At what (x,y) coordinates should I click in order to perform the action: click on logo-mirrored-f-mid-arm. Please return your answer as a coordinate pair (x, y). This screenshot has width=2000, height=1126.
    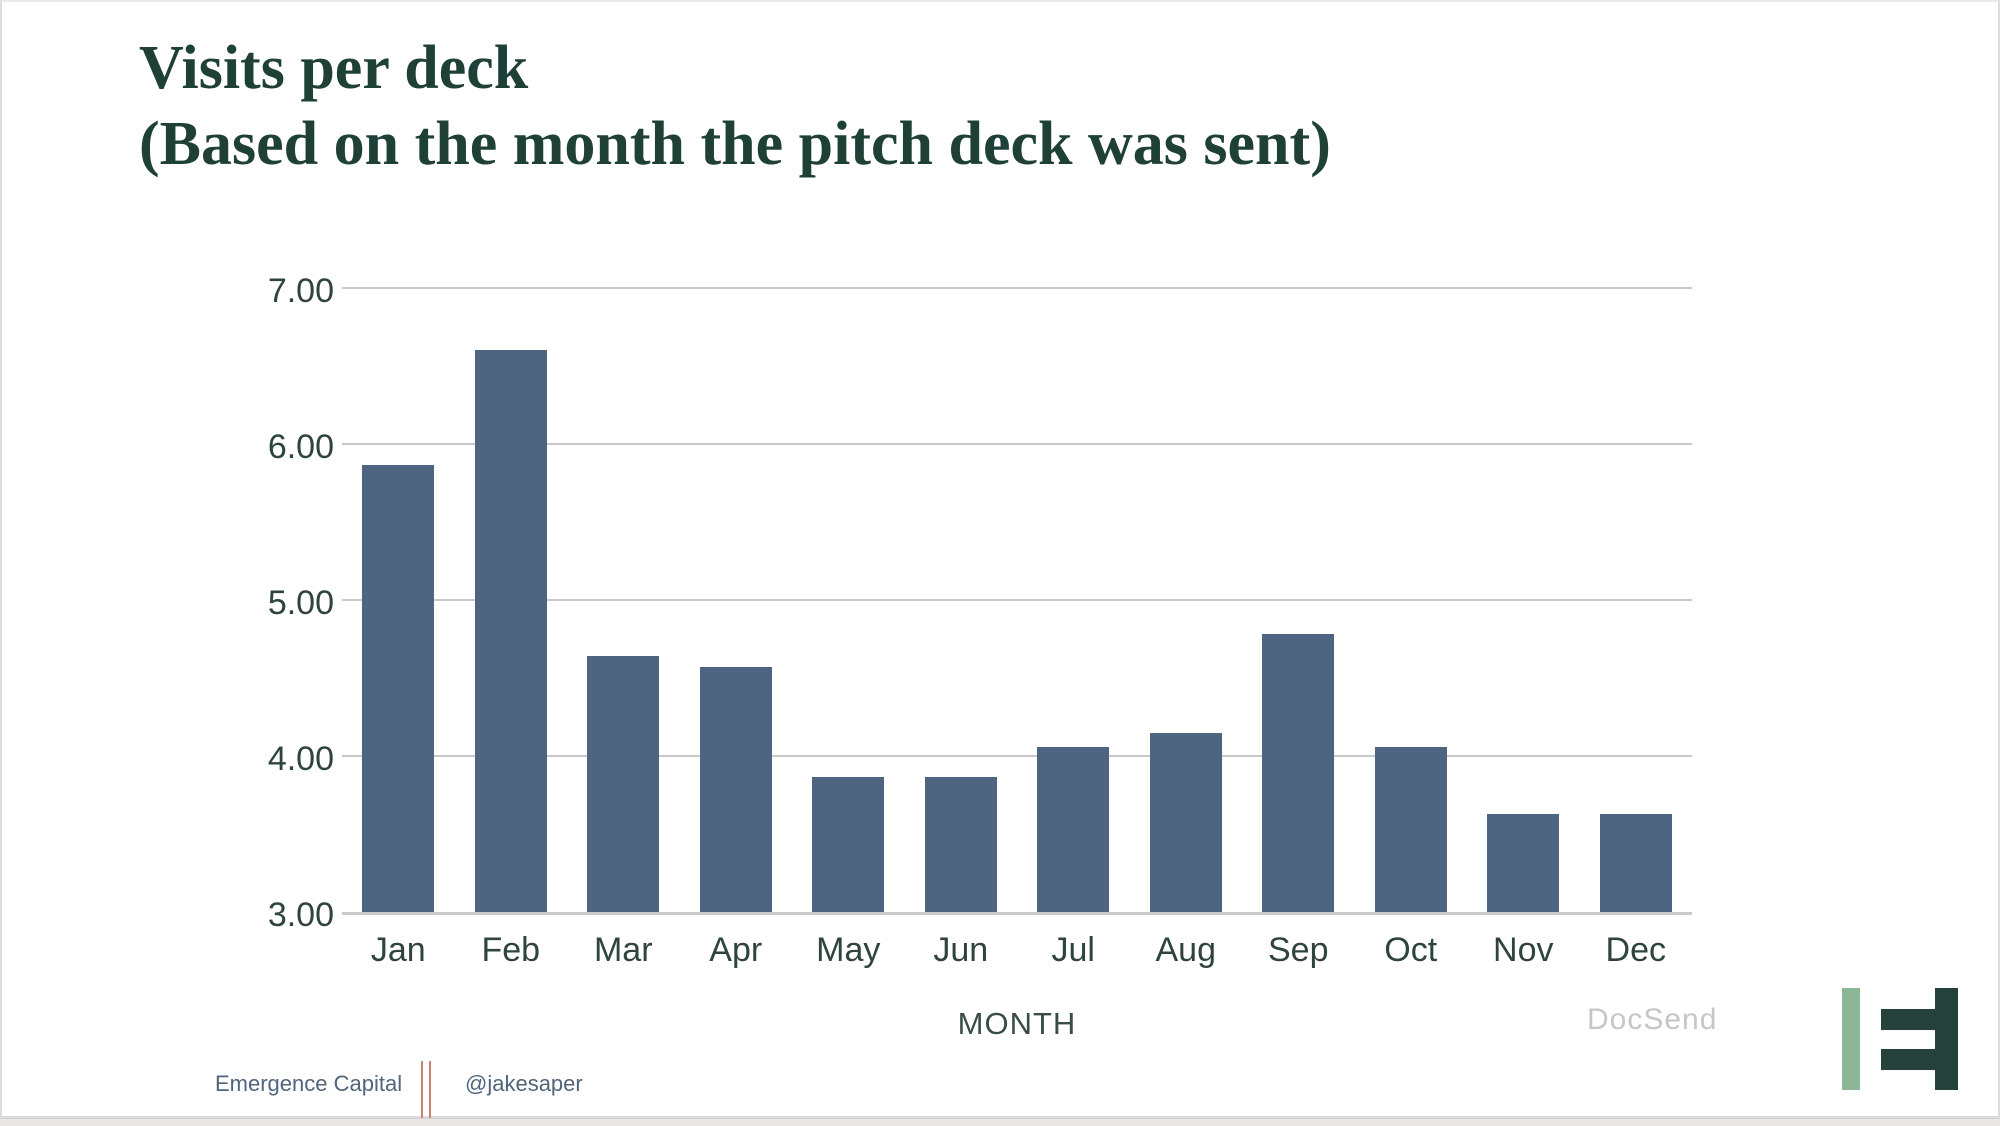
    Looking at the image, I should click on (1909, 1059).